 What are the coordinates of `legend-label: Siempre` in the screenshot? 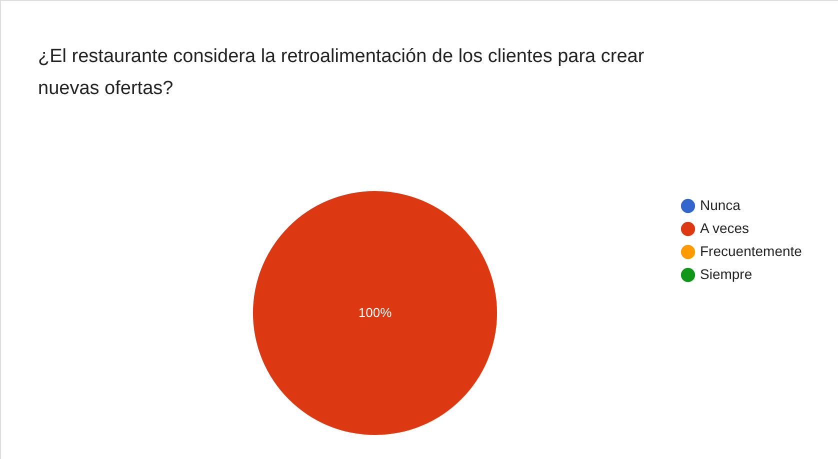 It's located at (726, 274).